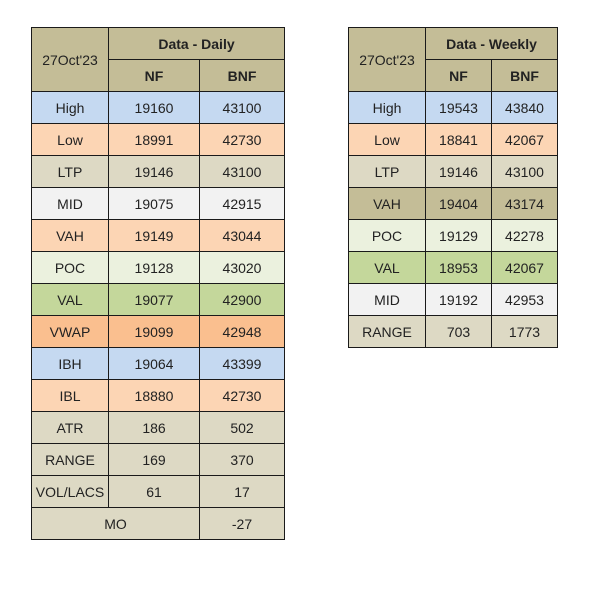  What do you see at coordinates (491, 43) in the screenshot?
I see `weekly-title-cell: Data - Weekly` at bounding box center [491, 43].